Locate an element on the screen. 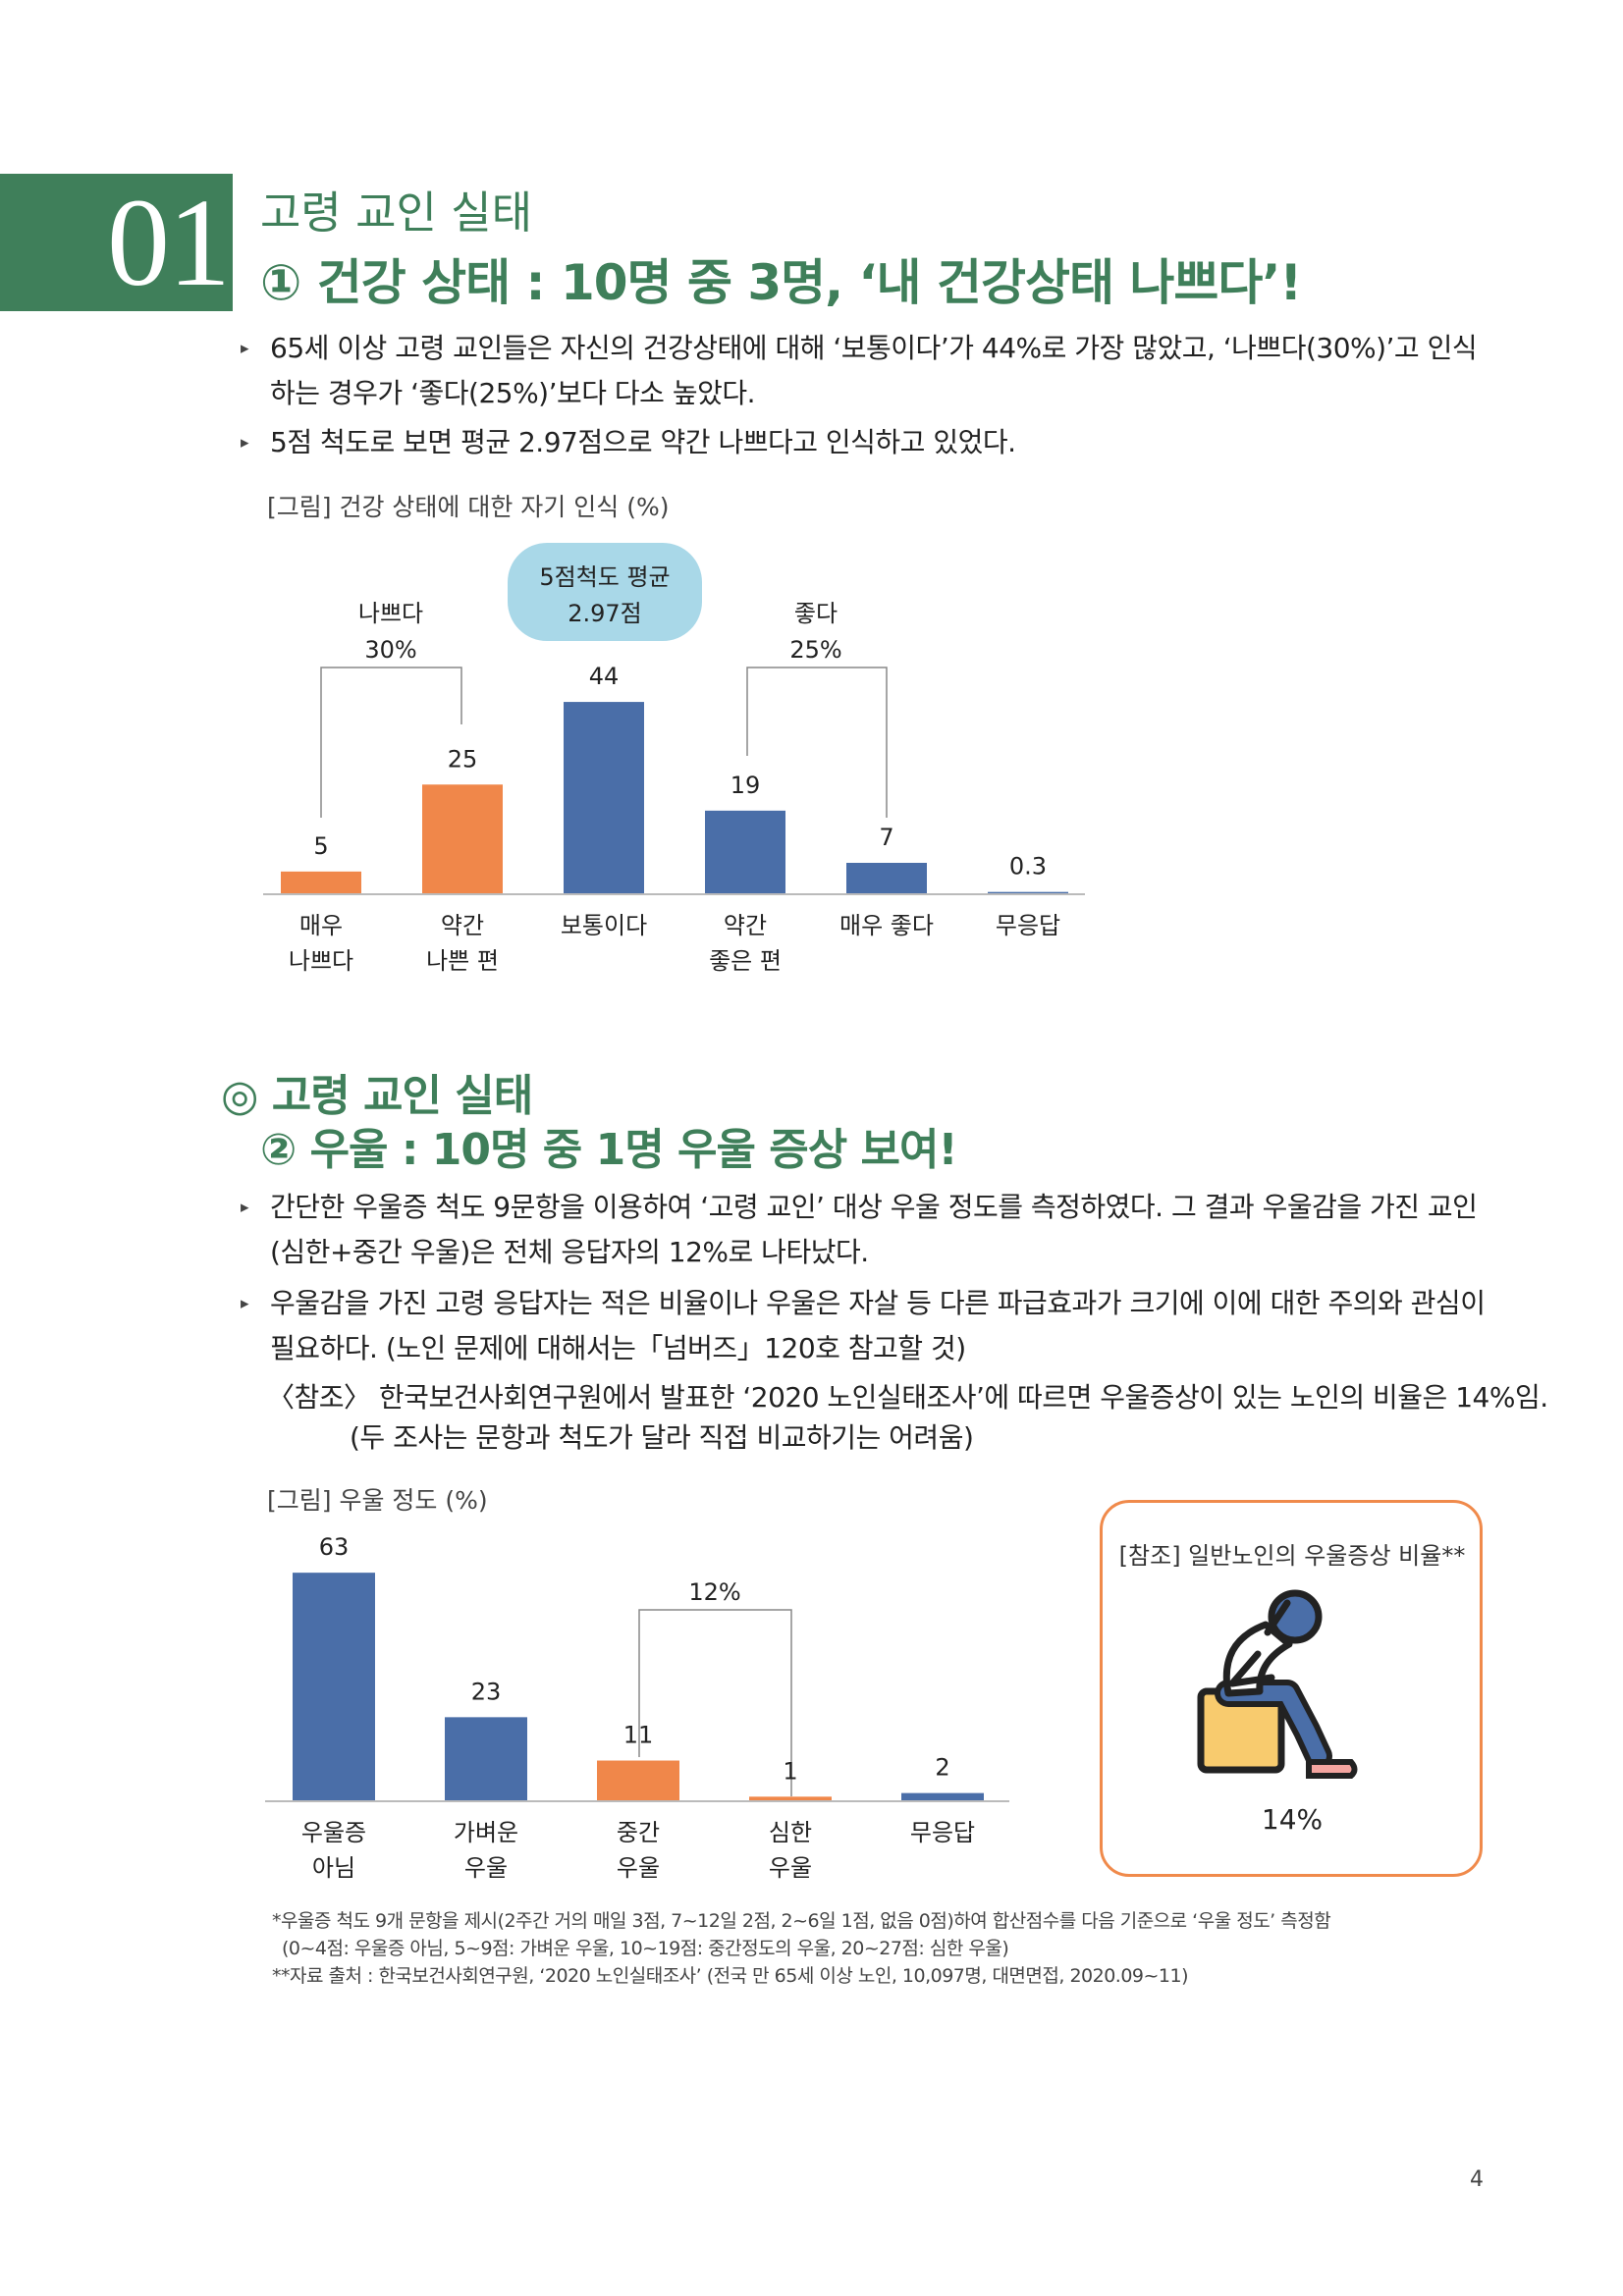 The width and height of the screenshot is (1623, 2296). chart1-category-label: 나쁘다 is located at coordinates (321, 961).